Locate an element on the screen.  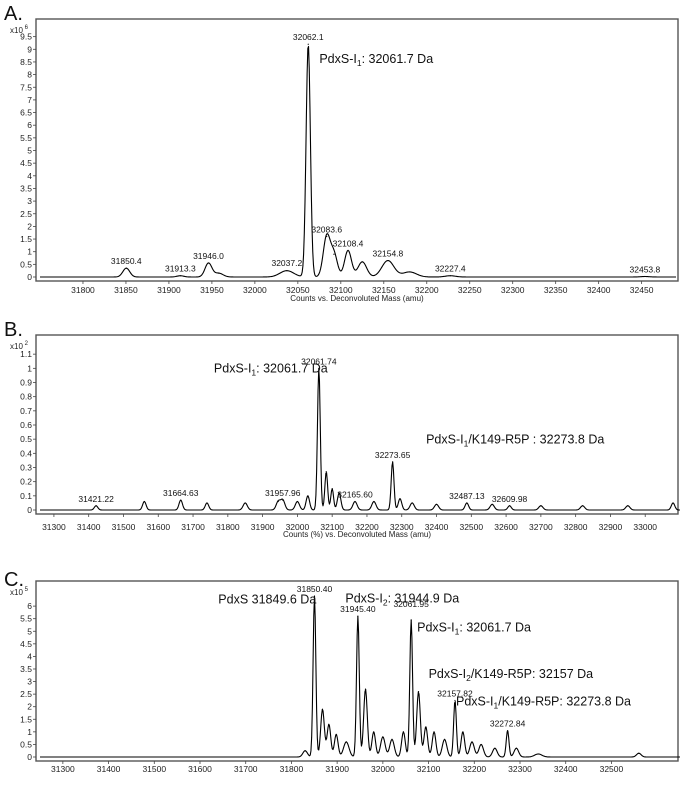
x-tick-label: 32150 is located at coordinates (384, 290).